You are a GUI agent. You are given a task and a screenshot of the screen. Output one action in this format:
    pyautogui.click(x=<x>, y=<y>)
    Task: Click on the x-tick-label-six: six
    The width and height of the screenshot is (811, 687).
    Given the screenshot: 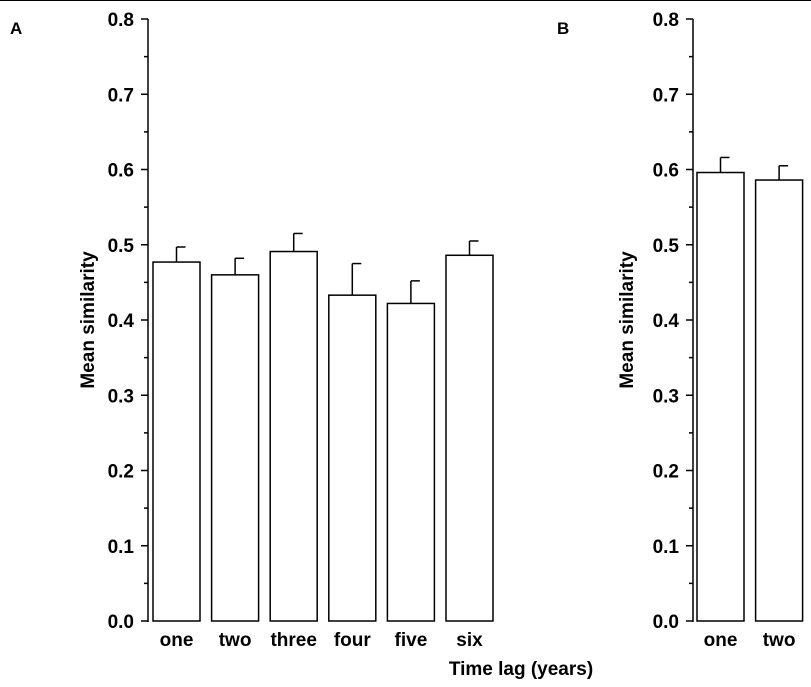 What is the action you would take?
    pyautogui.click(x=469, y=640)
    